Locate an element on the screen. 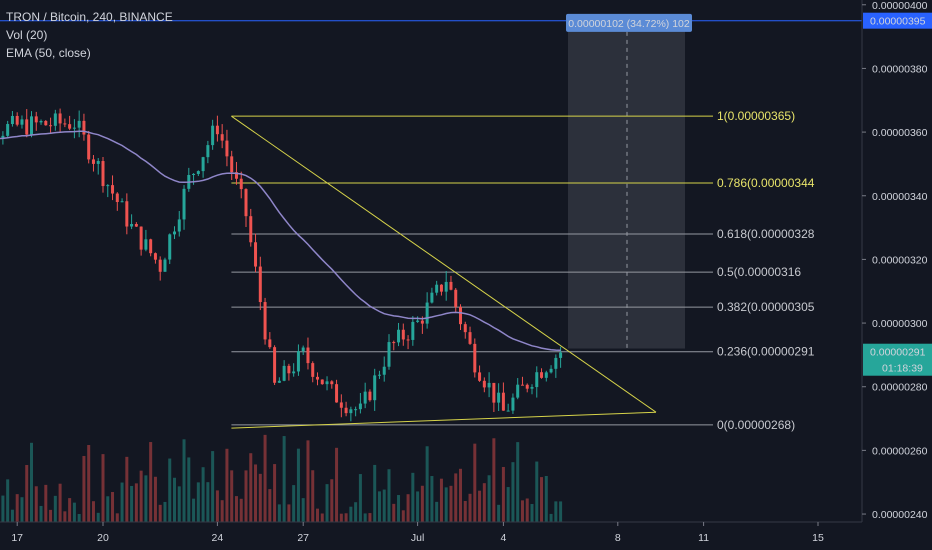  volume-indicator-label: Vol (20) is located at coordinates (27, 35).